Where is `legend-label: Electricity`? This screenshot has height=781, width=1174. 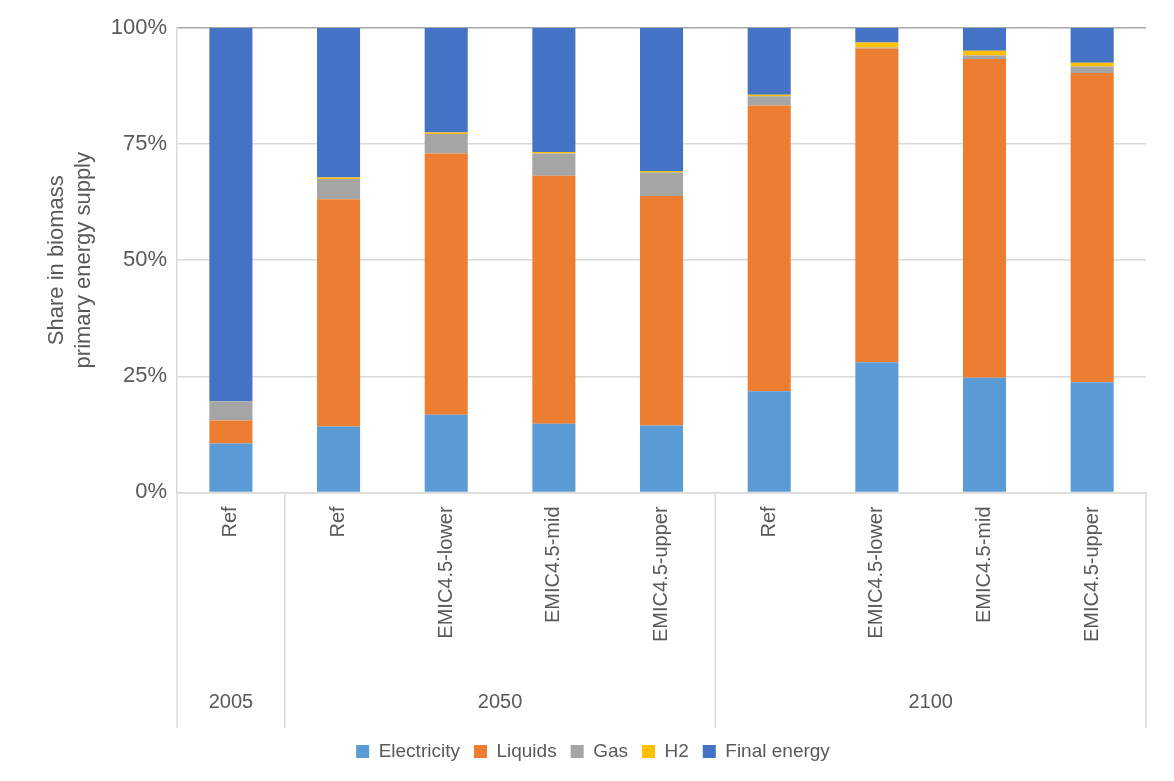
legend-label: Electricity is located at coordinates (419, 750).